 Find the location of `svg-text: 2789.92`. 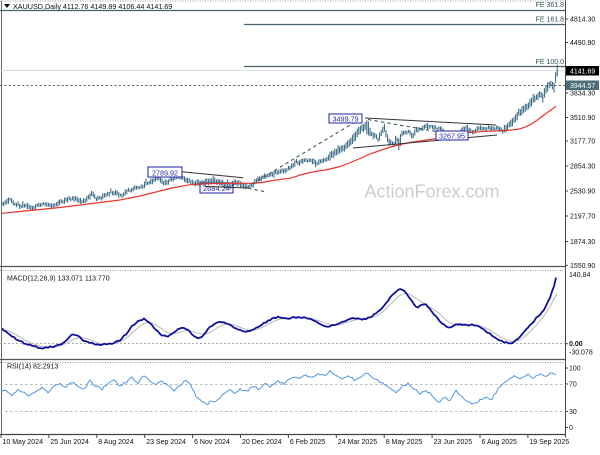

svg-text: 2789.92 is located at coordinates (165, 172).